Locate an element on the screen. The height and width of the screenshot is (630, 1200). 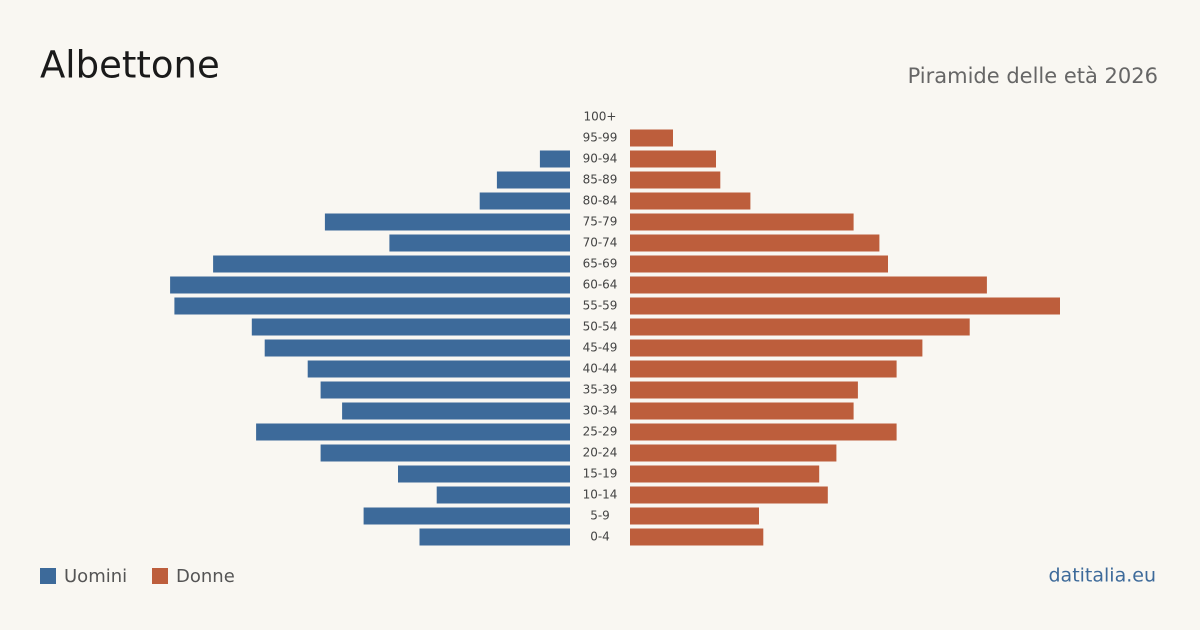
age-label: 55-59 is located at coordinates (600, 306).